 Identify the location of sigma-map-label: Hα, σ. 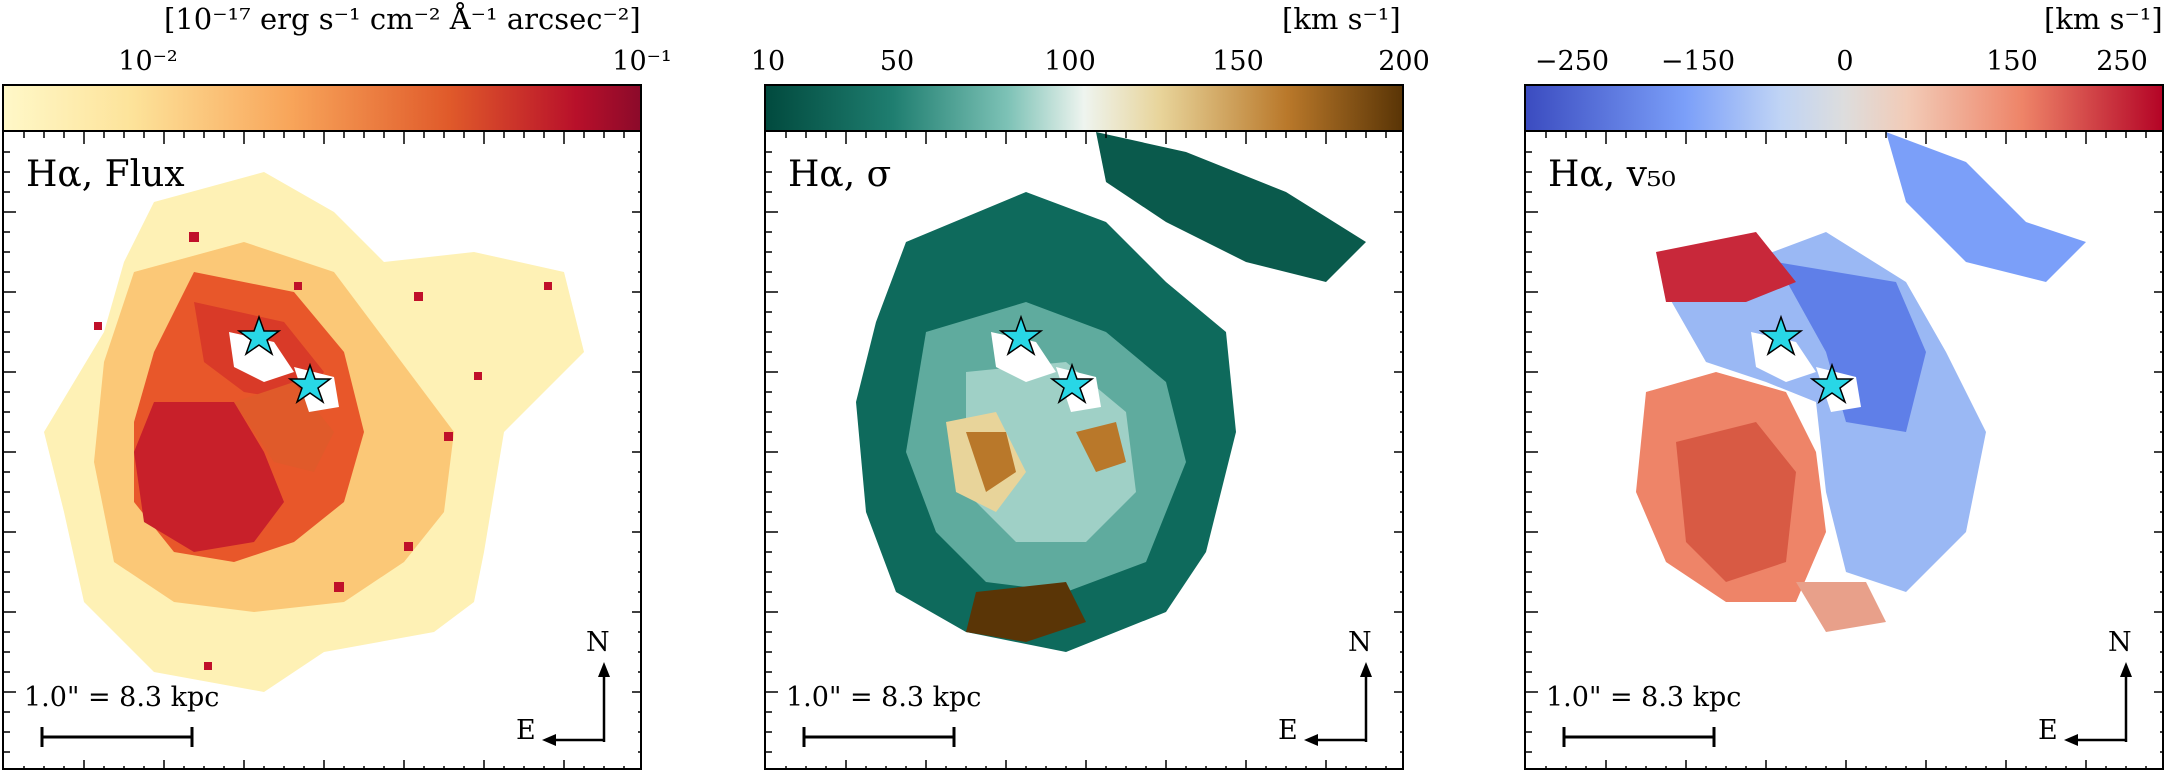
(840, 174).